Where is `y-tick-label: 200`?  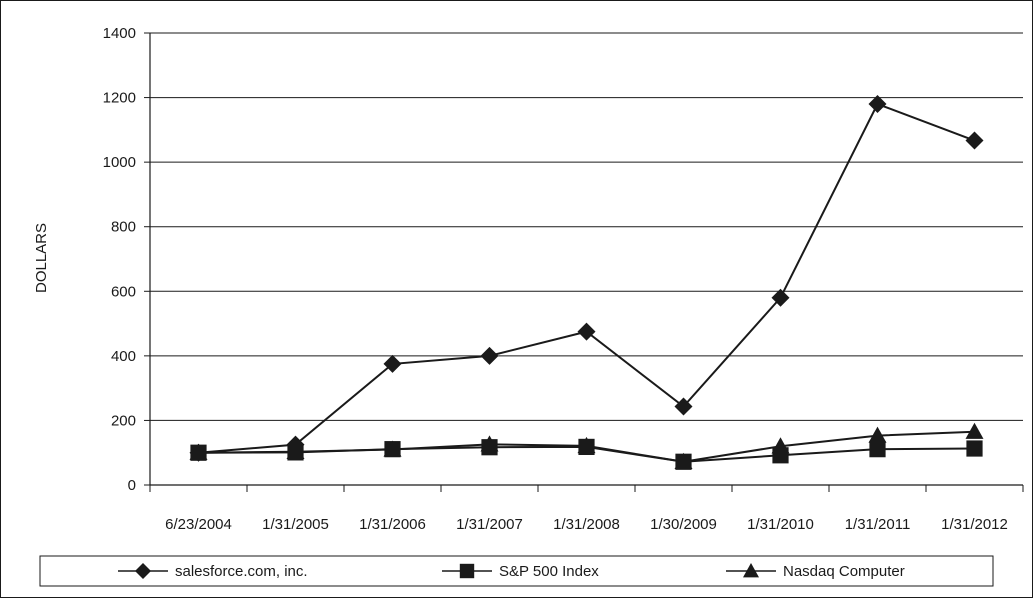 y-tick-label: 200 is located at coordinates (123, 420).